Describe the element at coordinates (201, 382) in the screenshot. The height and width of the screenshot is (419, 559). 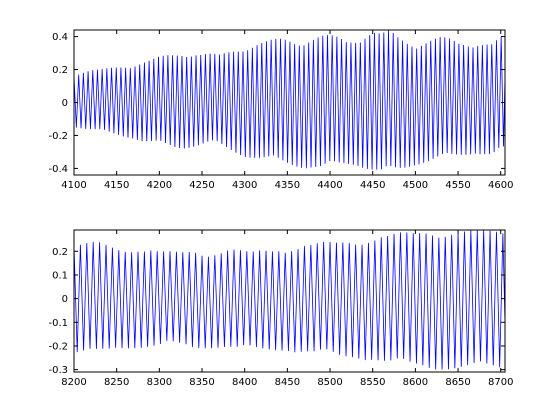
I see `x-tick-label: 8350` at that location.